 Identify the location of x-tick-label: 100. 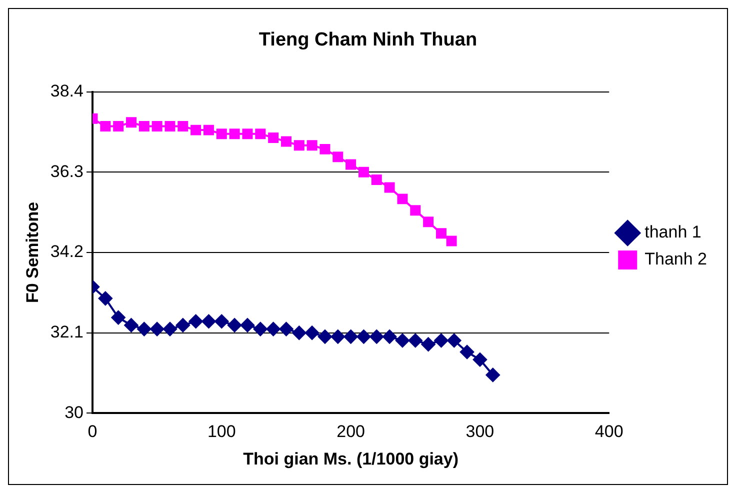
(221, 432).